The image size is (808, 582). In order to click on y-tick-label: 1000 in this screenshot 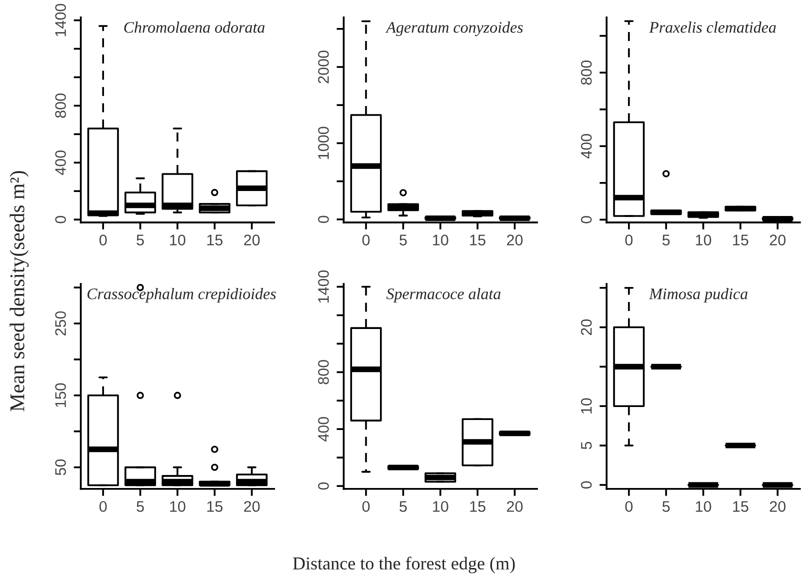, I will do `click(323, 143)`.